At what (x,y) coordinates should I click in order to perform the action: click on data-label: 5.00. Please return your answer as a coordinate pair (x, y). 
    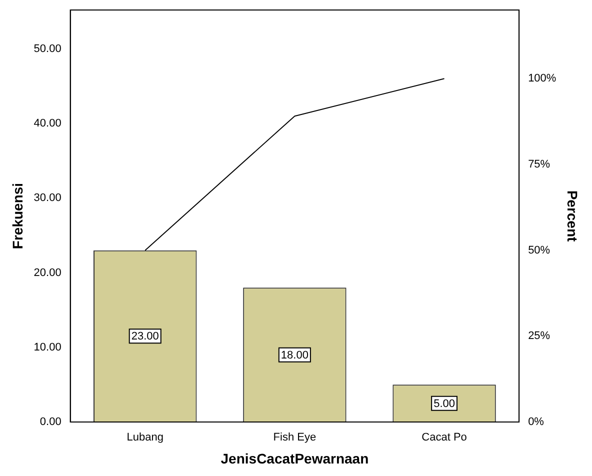
    Looking at the image, I should click on (444, 404).